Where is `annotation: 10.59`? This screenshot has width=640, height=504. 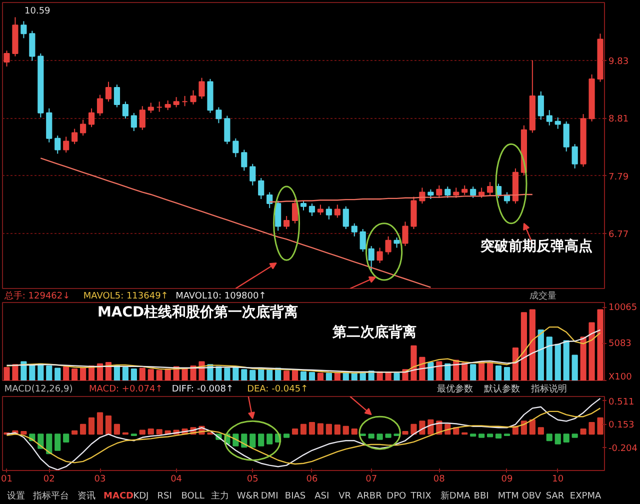
annotation: 10.59 is located at coordinates (37, 11).